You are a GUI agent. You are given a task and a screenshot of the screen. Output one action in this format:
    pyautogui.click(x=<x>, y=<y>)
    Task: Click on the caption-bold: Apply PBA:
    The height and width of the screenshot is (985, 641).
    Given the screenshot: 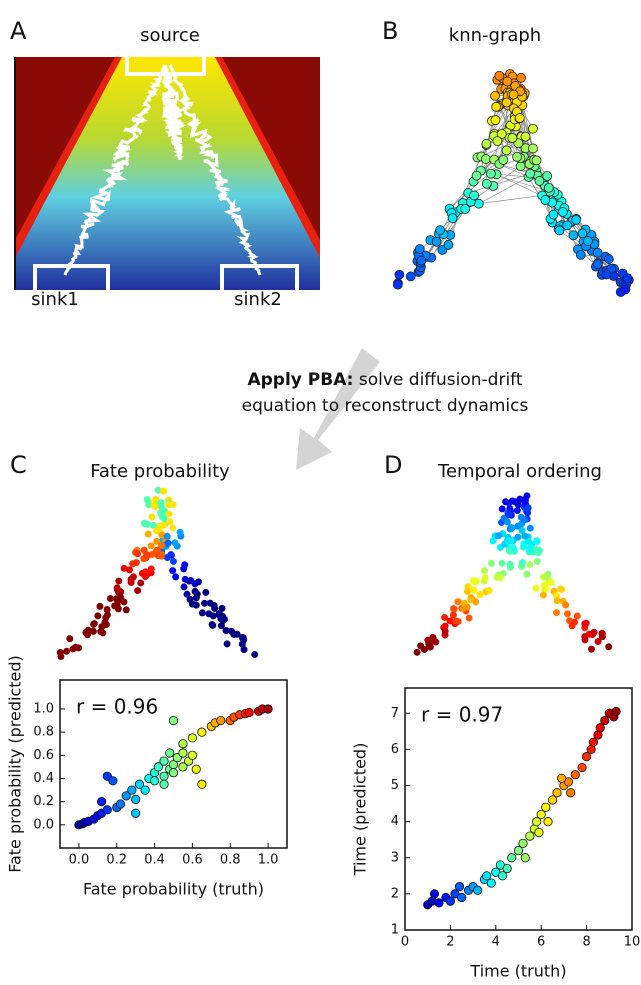 What is the action you would take?
    pyautogui.click(x=300, y=380)
    